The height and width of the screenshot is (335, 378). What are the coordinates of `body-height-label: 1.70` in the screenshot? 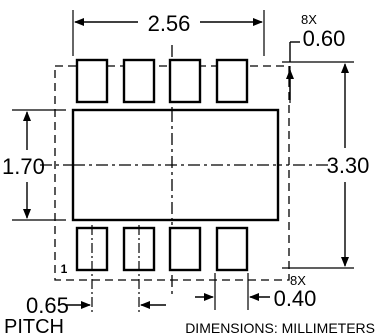 It's located at (23, 166).